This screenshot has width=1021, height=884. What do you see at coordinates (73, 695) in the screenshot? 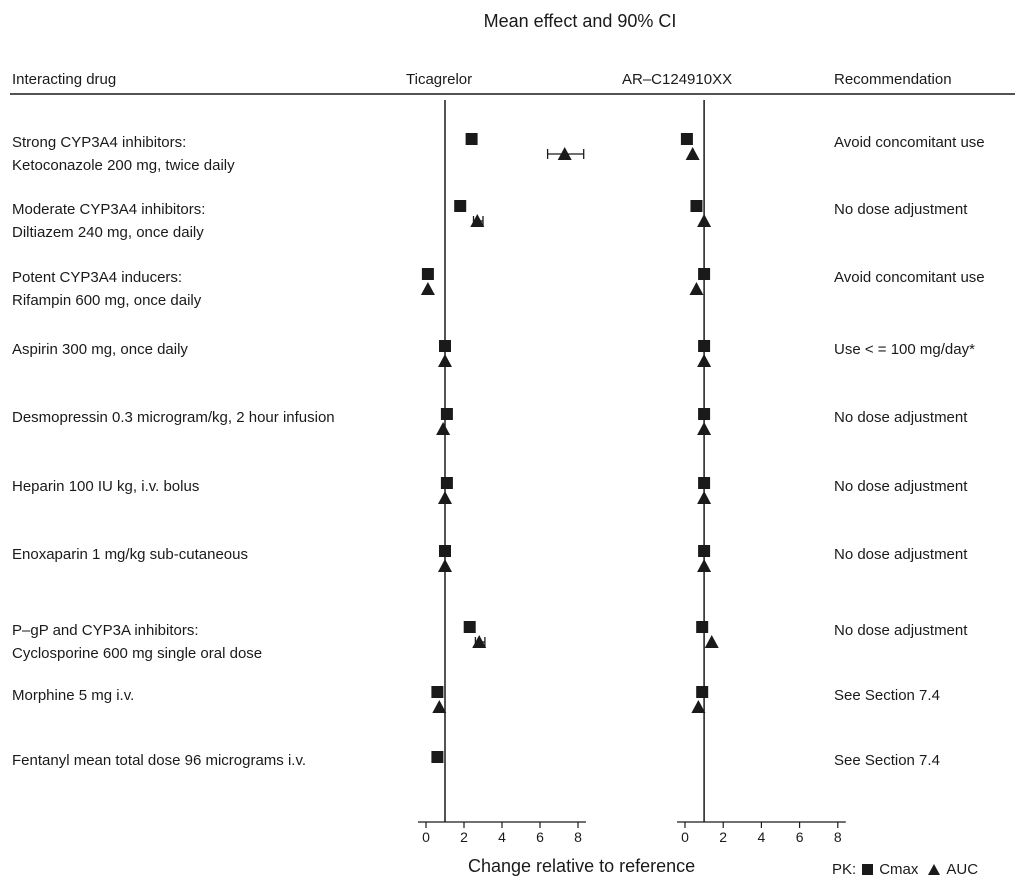
I see `drug-label: Morphine 5 mg i.v.` at bounding box center [73, 695].